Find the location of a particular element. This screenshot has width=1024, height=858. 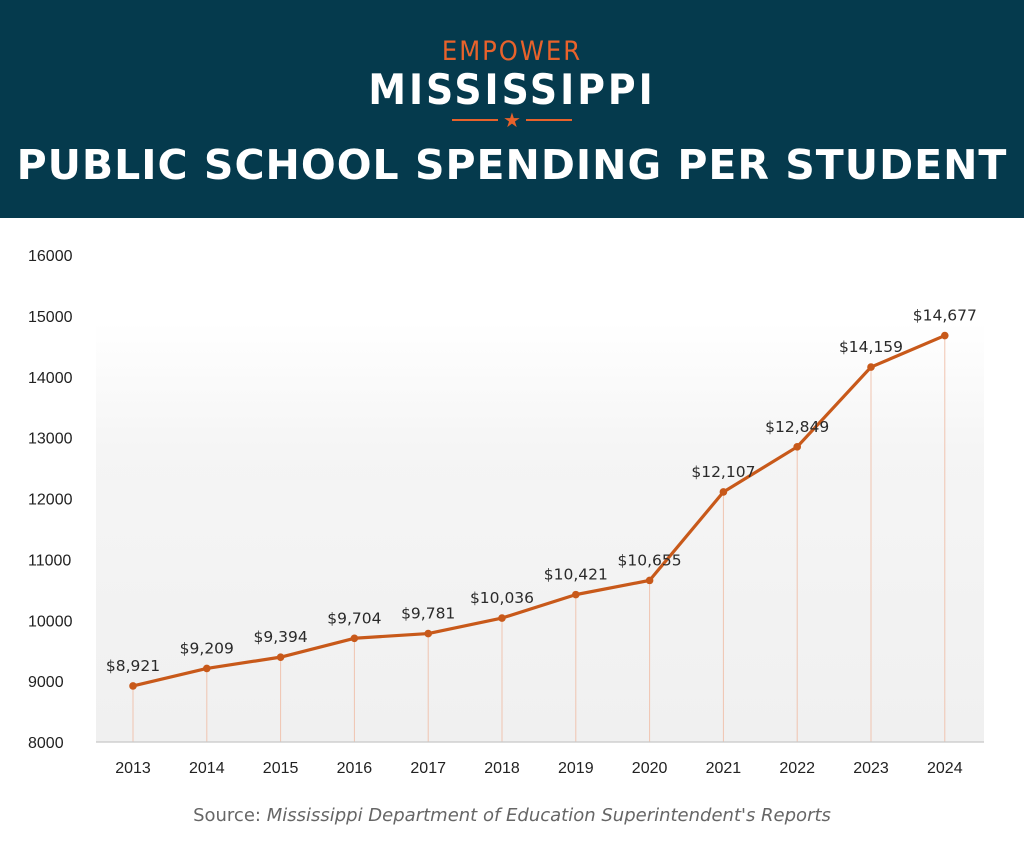

y-tick-label: 15000 is located at coordinates (50, 317).